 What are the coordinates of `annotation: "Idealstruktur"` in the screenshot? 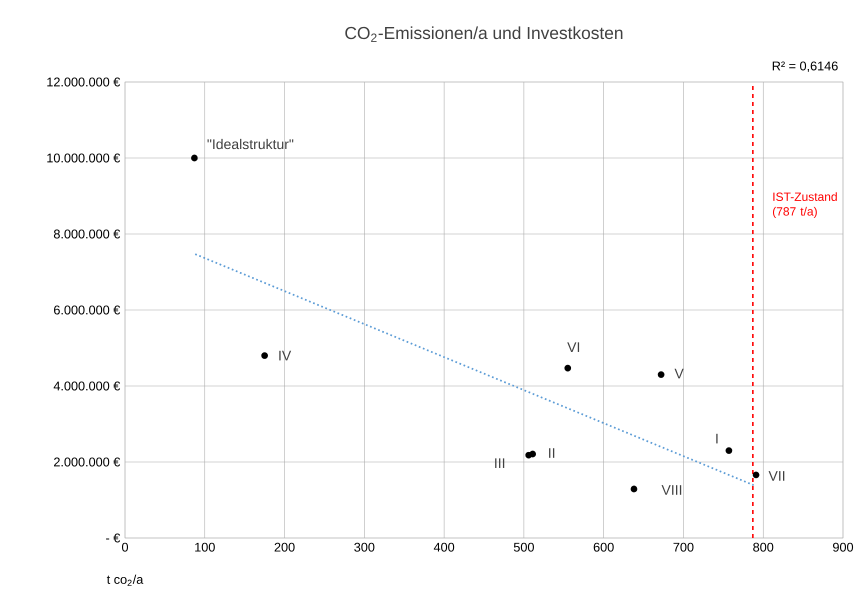 It's located at (251, 144).